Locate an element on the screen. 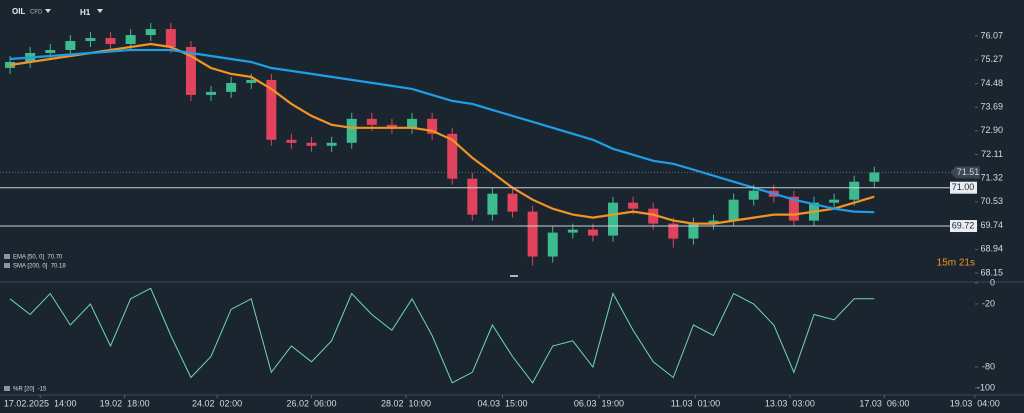 The height and width of the screenshot is (413, 1024). candle-timer: 15m 21s is located at coordinates (956, 263).